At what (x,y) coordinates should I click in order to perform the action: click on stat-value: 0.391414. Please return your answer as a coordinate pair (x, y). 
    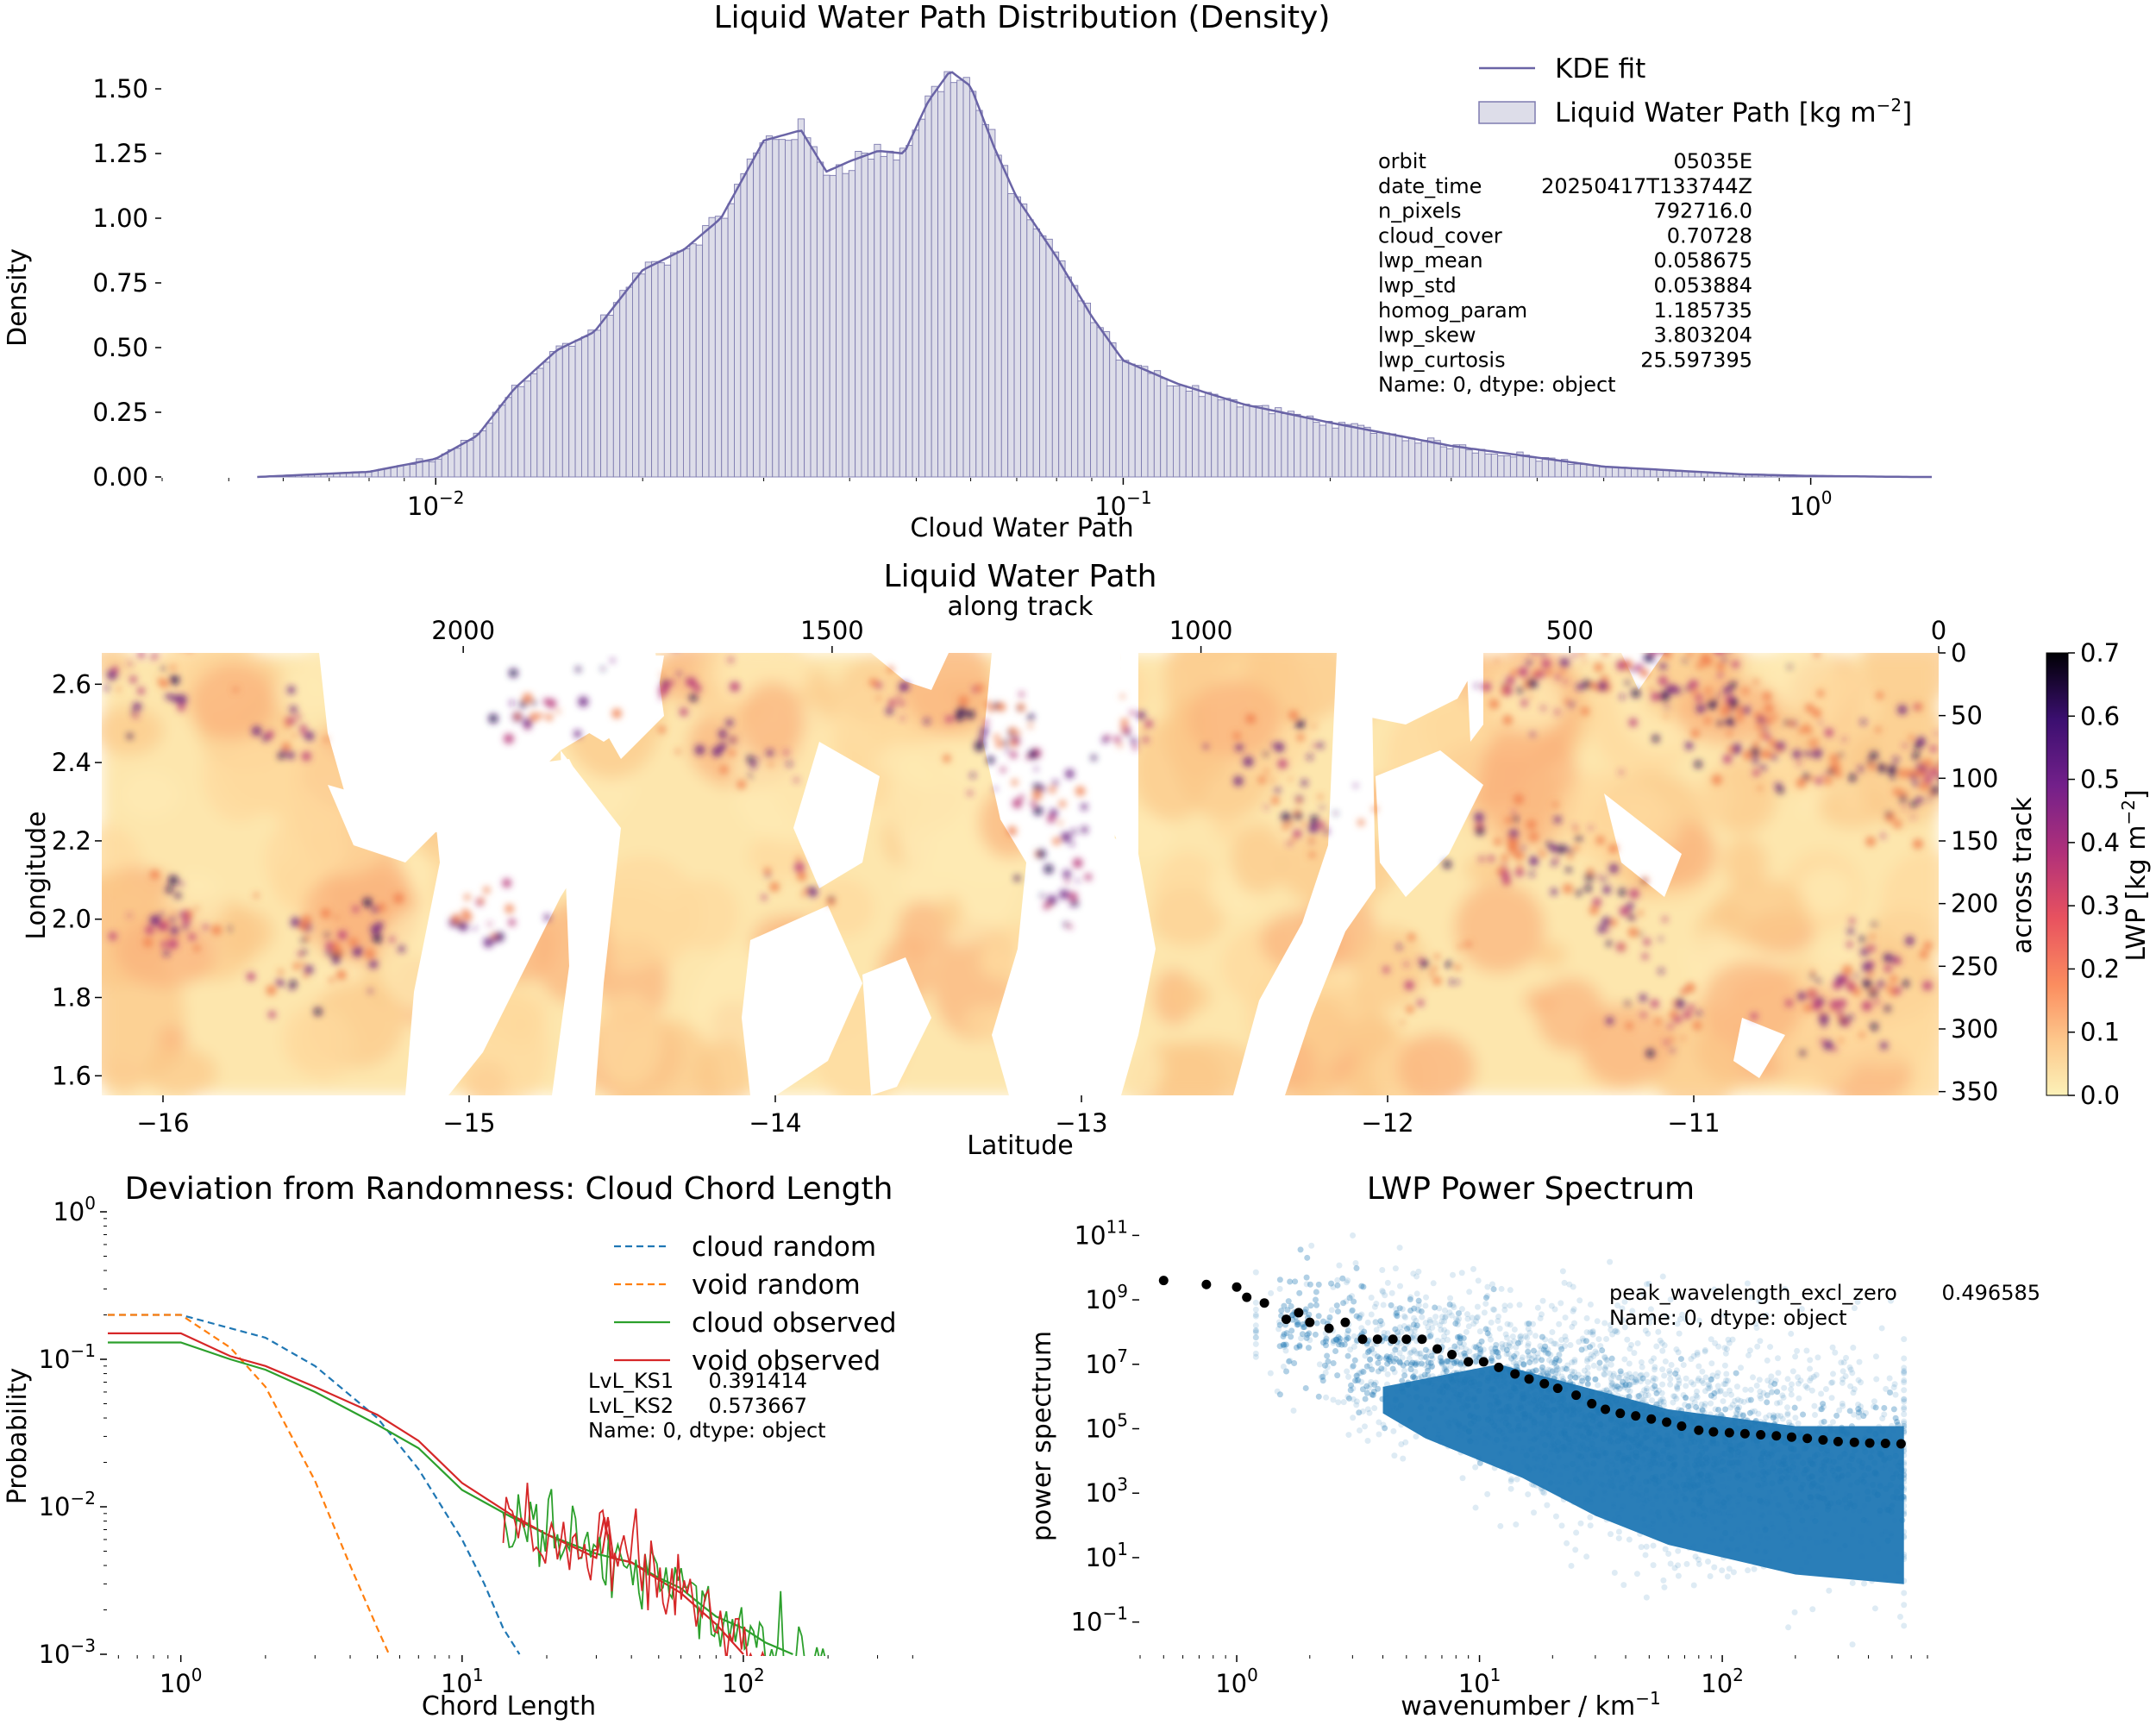
    Looking at the image, I should click on (757, 1381).